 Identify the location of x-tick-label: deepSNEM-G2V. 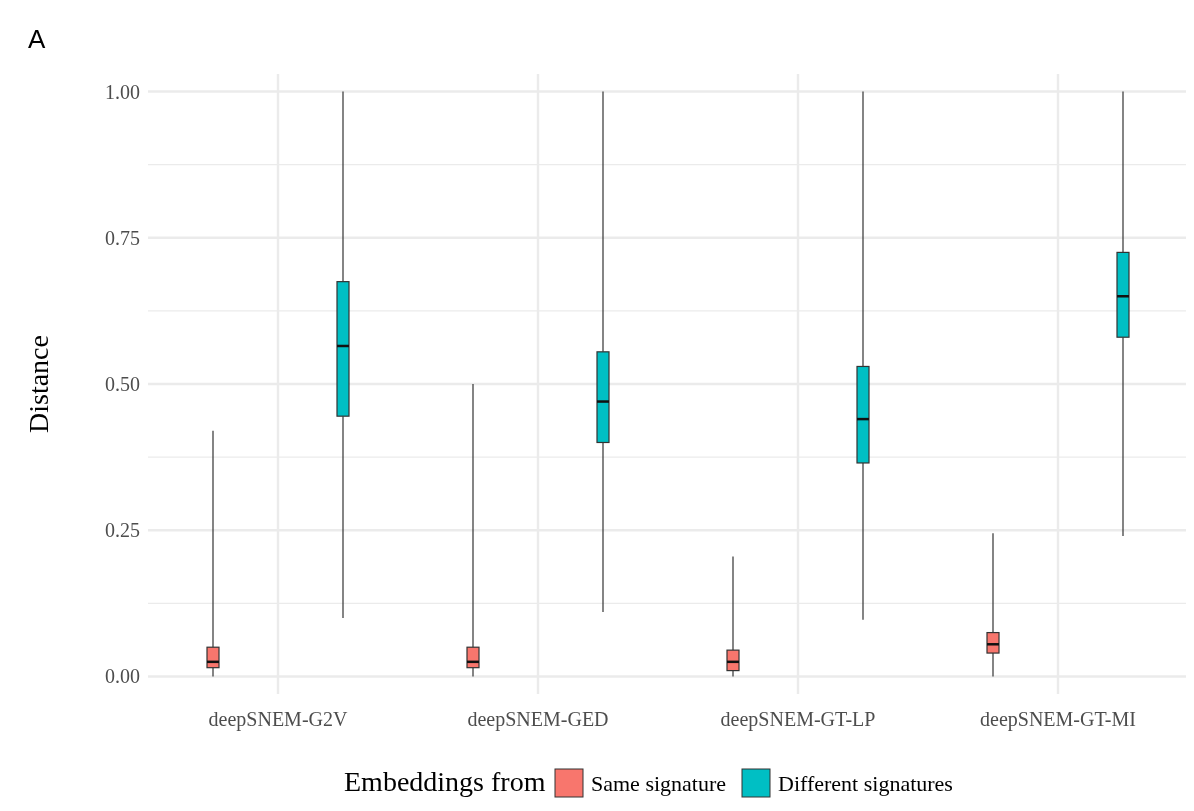
(278, 719).